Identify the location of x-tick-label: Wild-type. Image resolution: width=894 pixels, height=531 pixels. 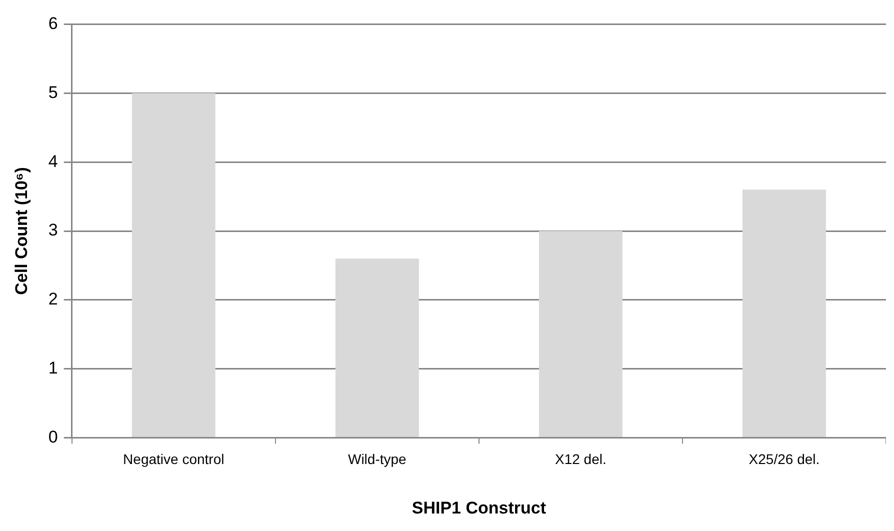
(377, 459).